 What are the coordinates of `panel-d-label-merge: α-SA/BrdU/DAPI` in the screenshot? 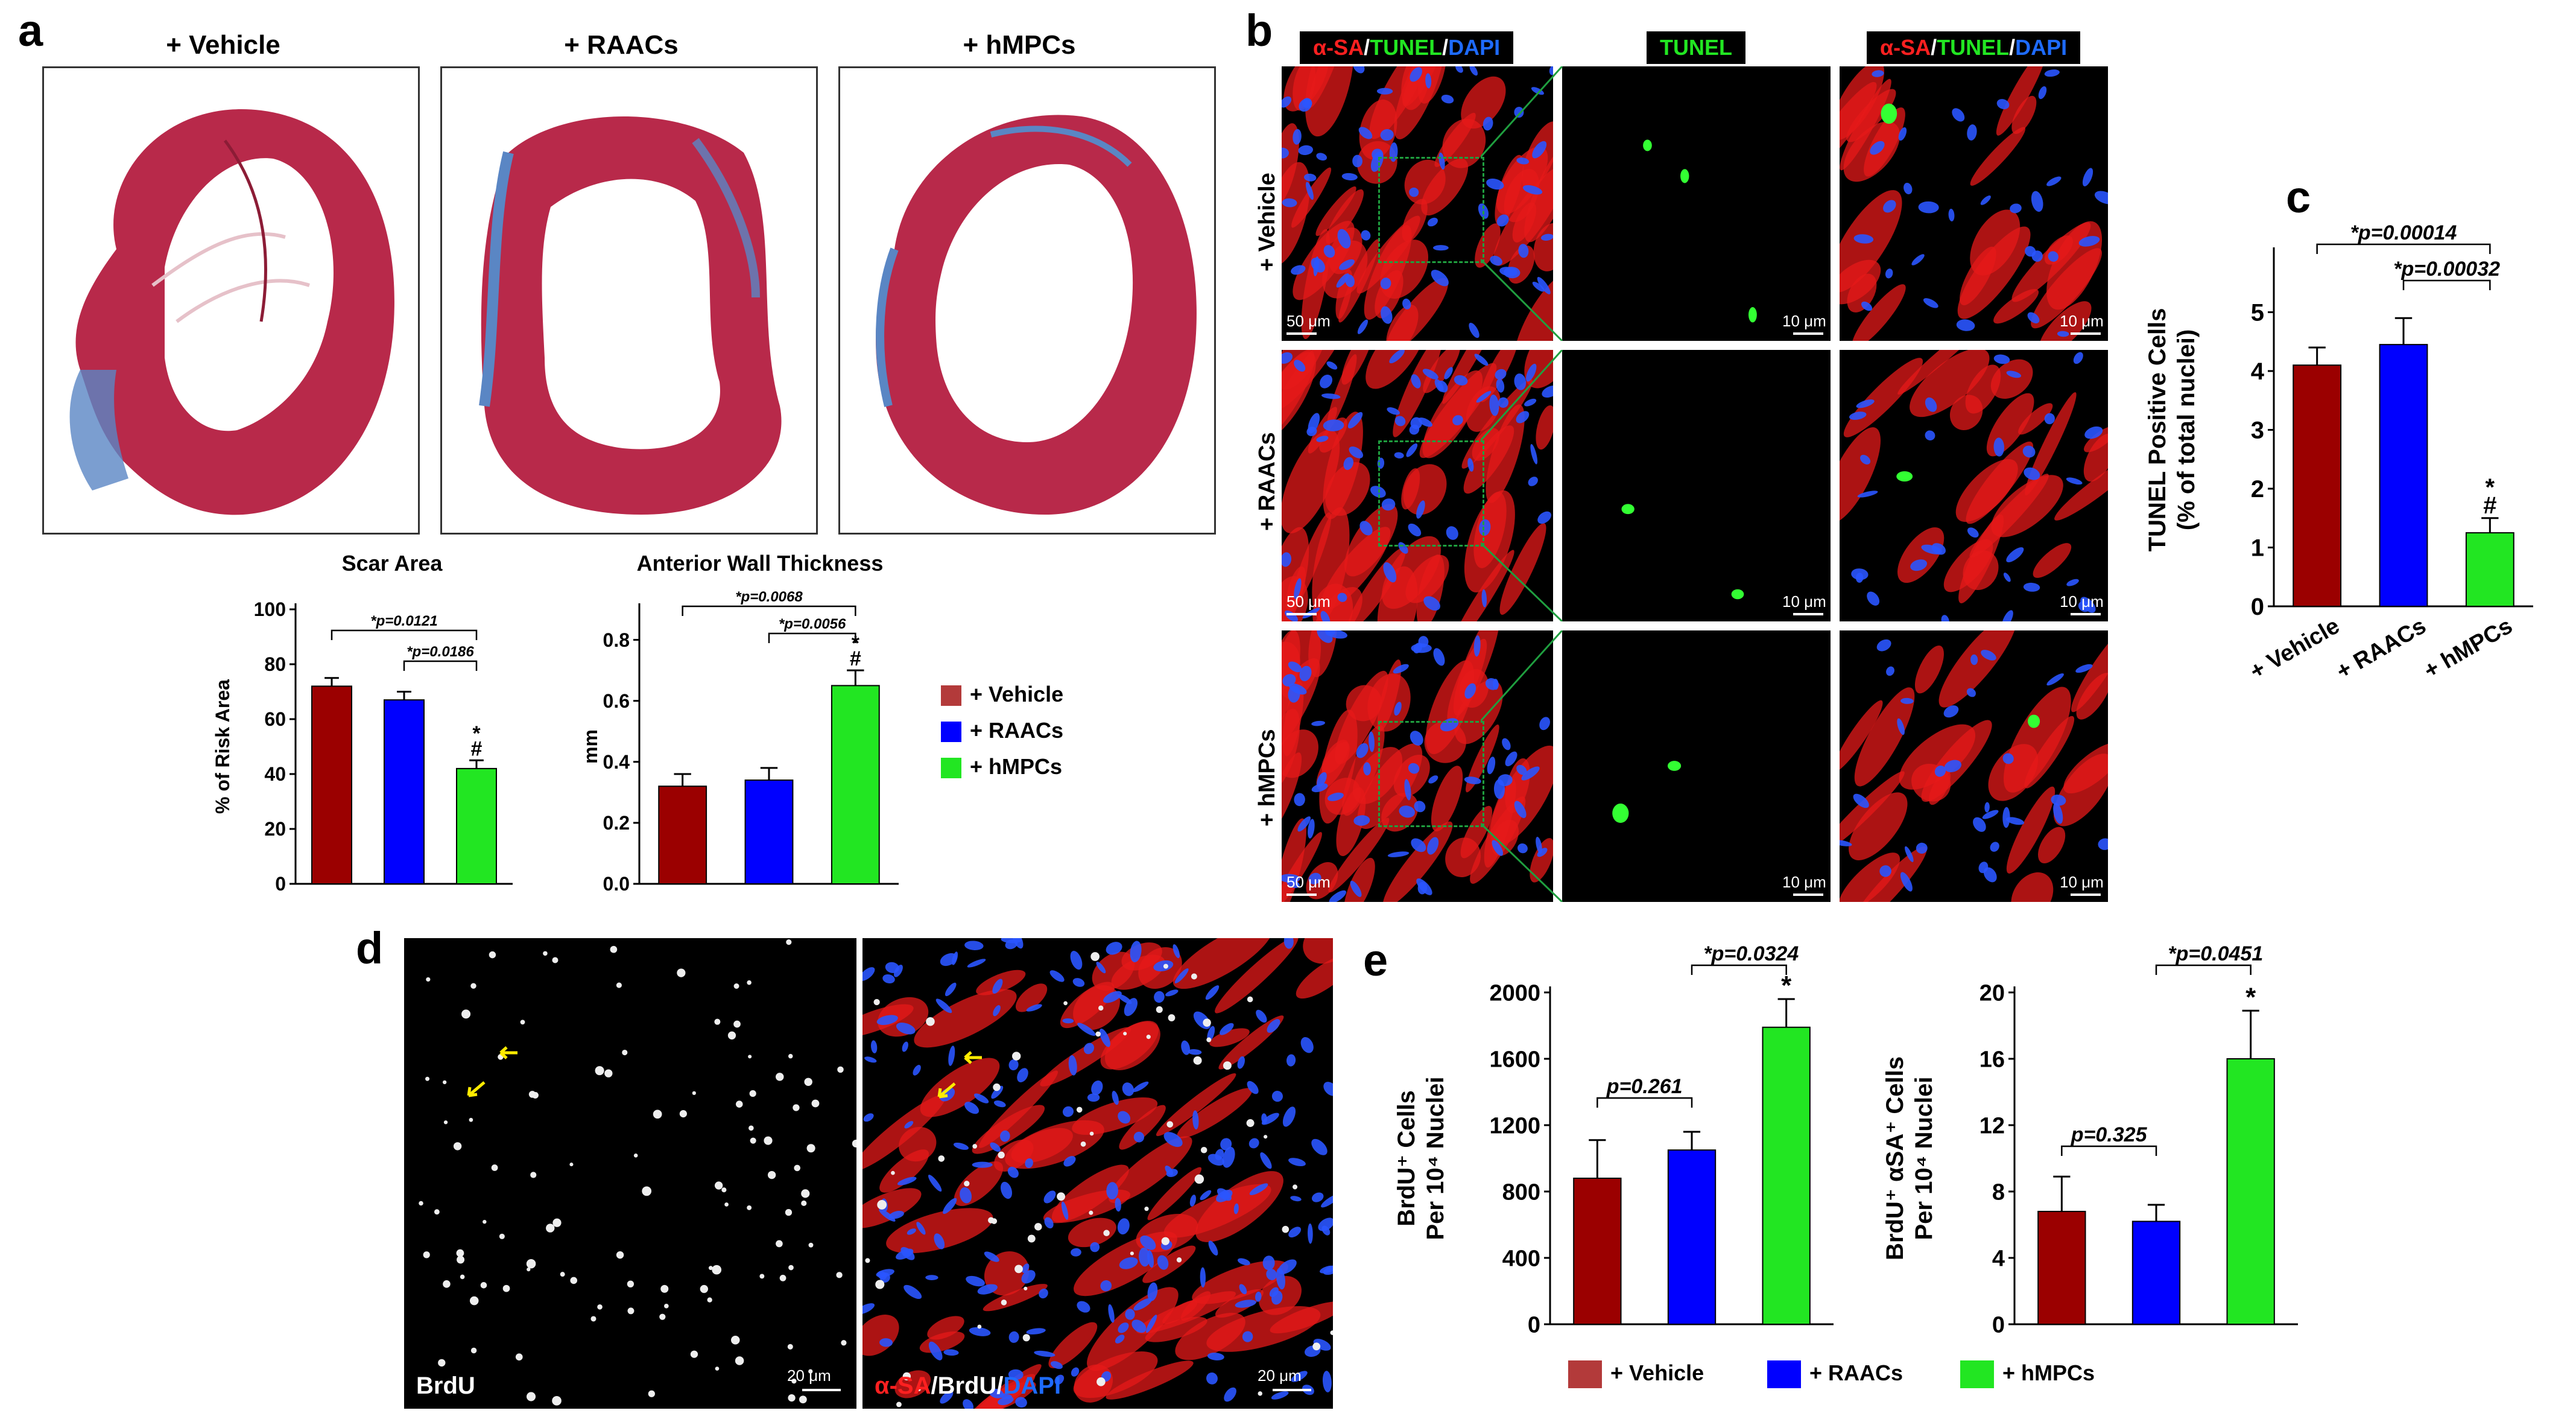 It's located at (968, 1386).